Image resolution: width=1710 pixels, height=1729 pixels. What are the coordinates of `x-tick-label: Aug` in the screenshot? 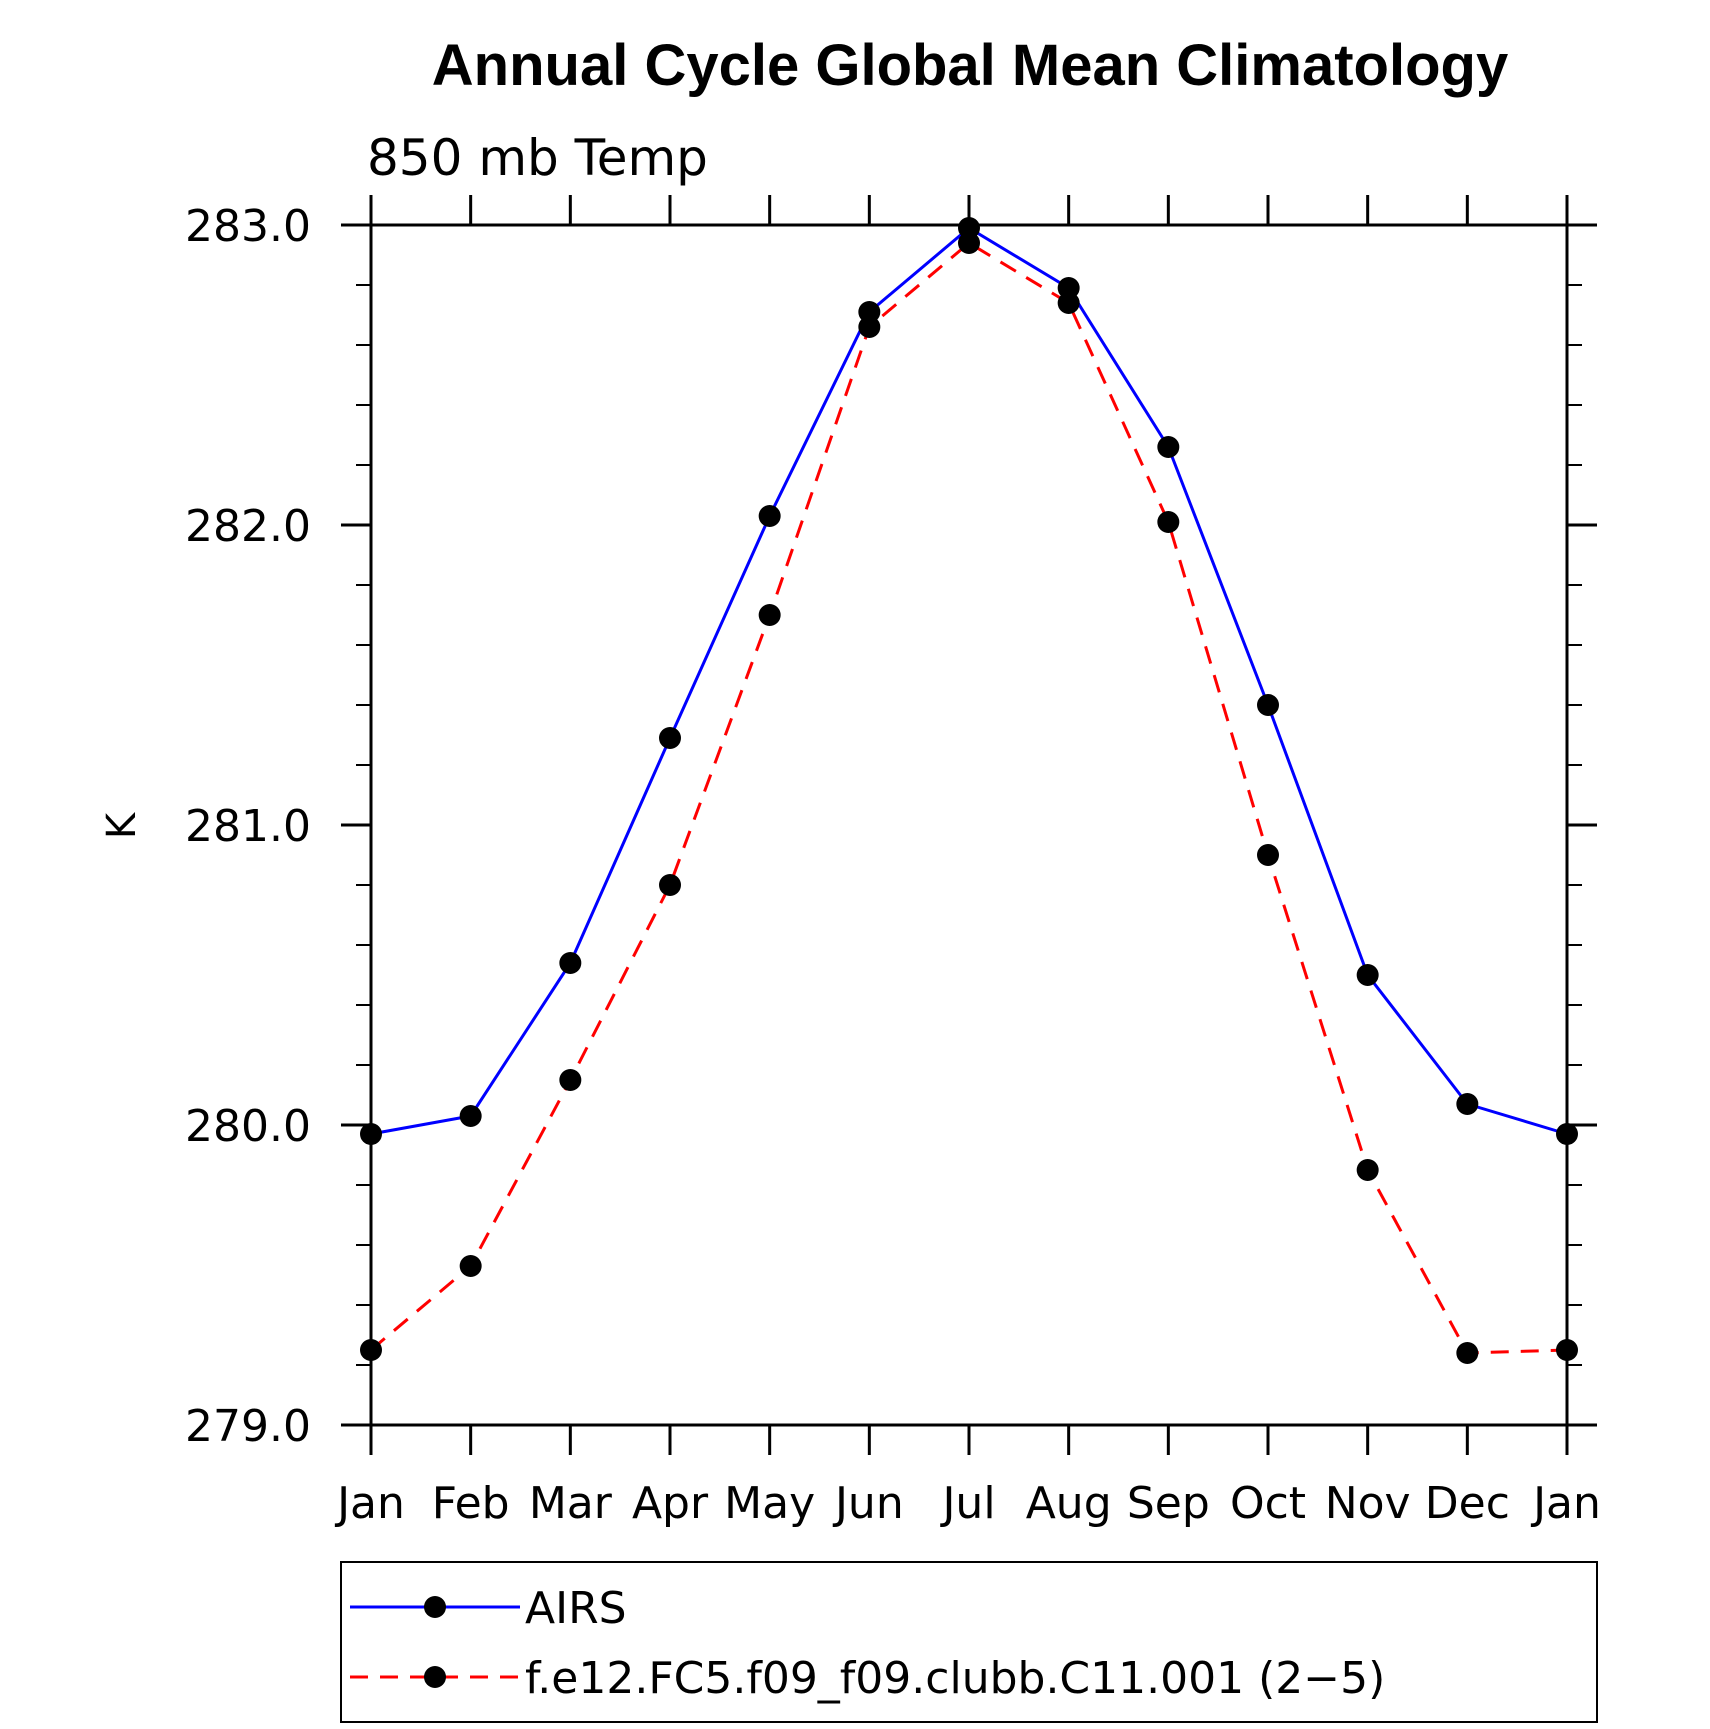 It's located at (1069, 1503).